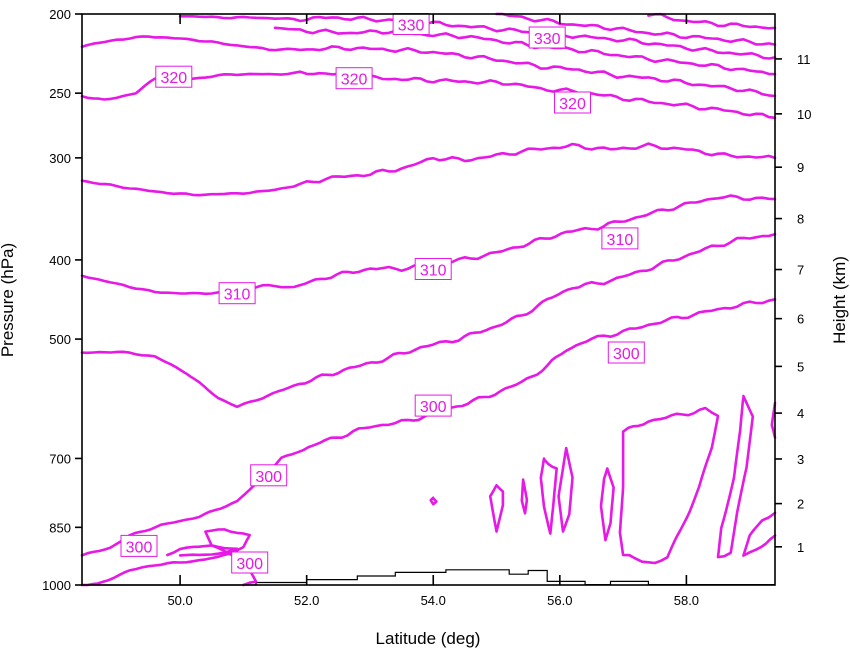 This screenshot has width=850, height=650. Describe the element at coordinates (62, 300) in the screenshot. I see `y-axis: 200 250 300 400 500 700 850 1000` at that location.